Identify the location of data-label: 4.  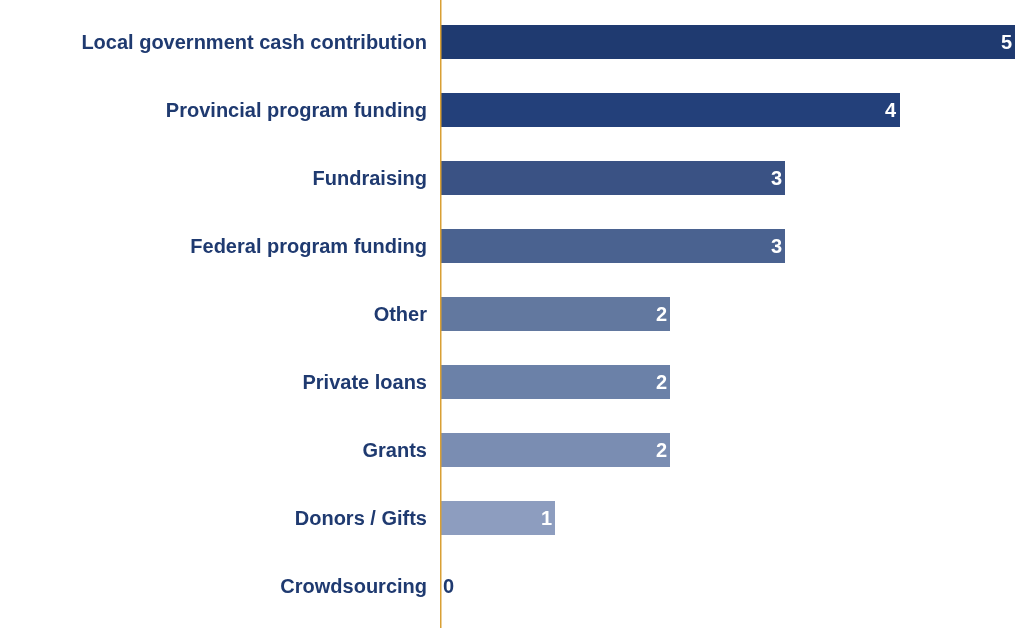
(891, 110).